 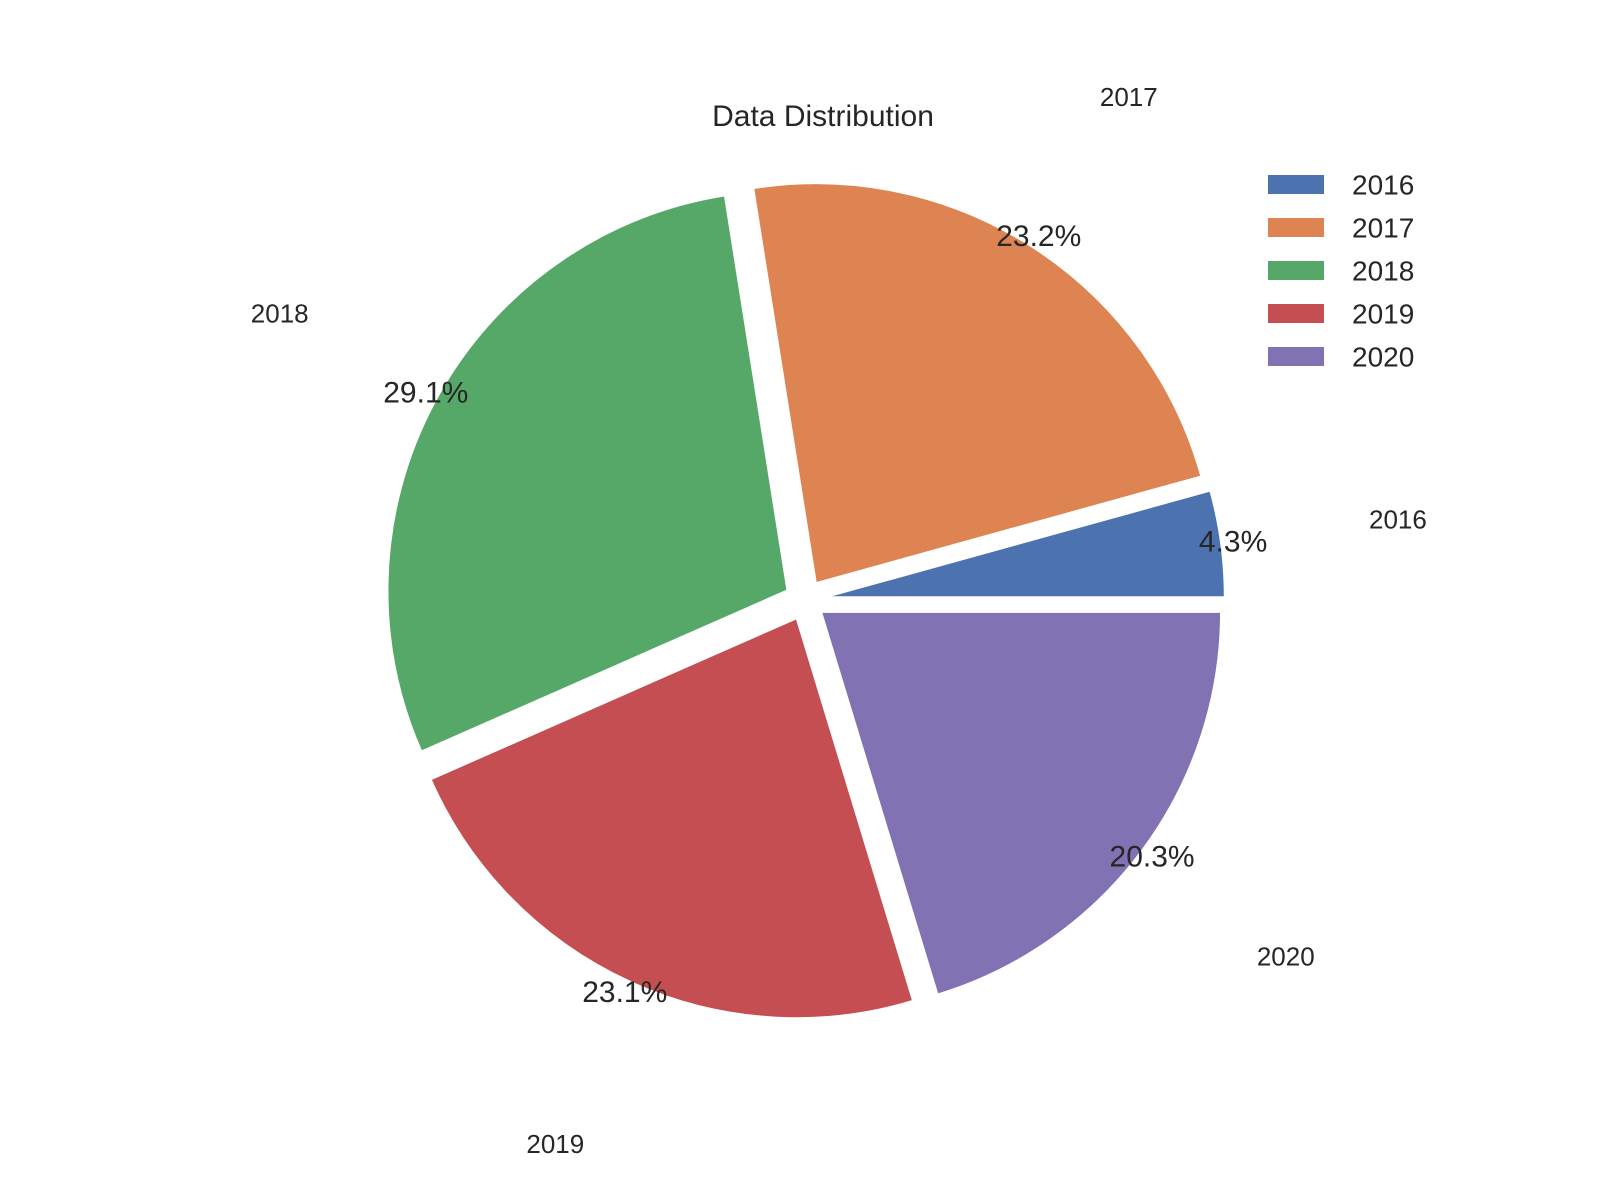 What do you see at coordinates (1398, 519) in the screenshot?
I see `category-label-2016: 2016` at bounding box center [1398, 519].